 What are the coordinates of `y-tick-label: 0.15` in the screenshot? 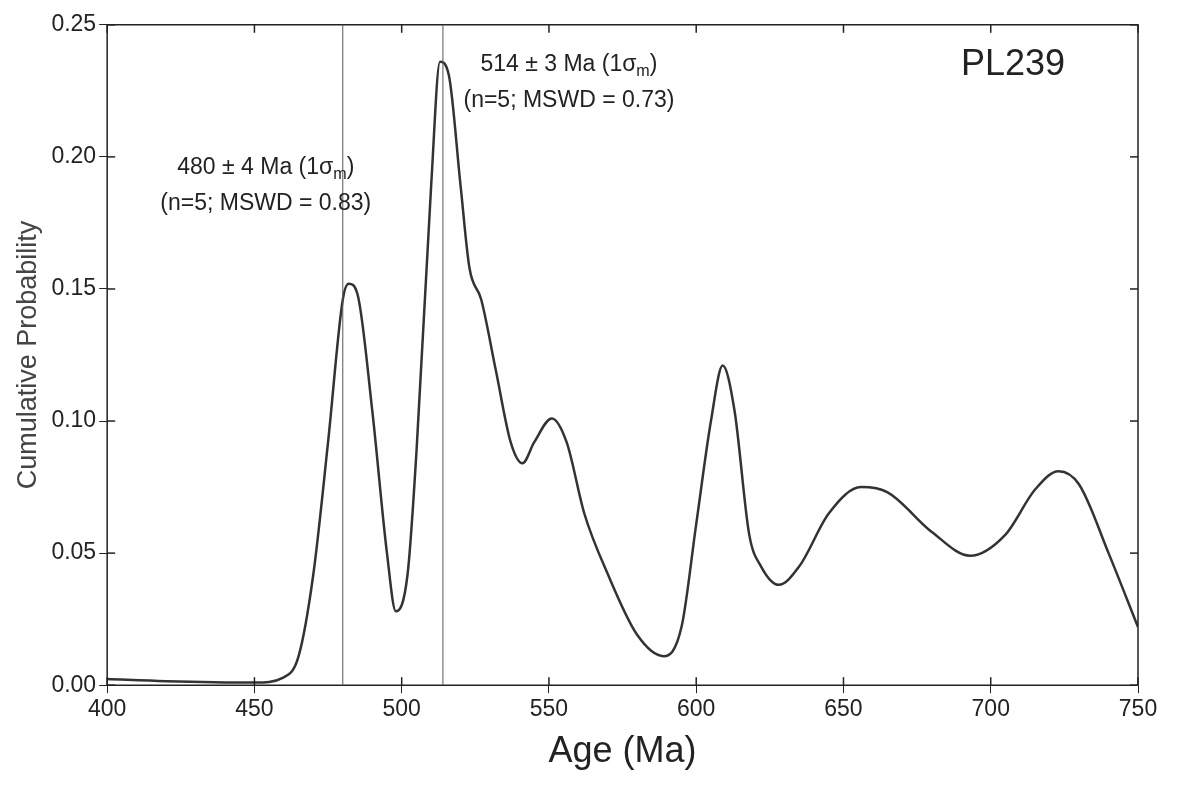 It's located at (74, 287).